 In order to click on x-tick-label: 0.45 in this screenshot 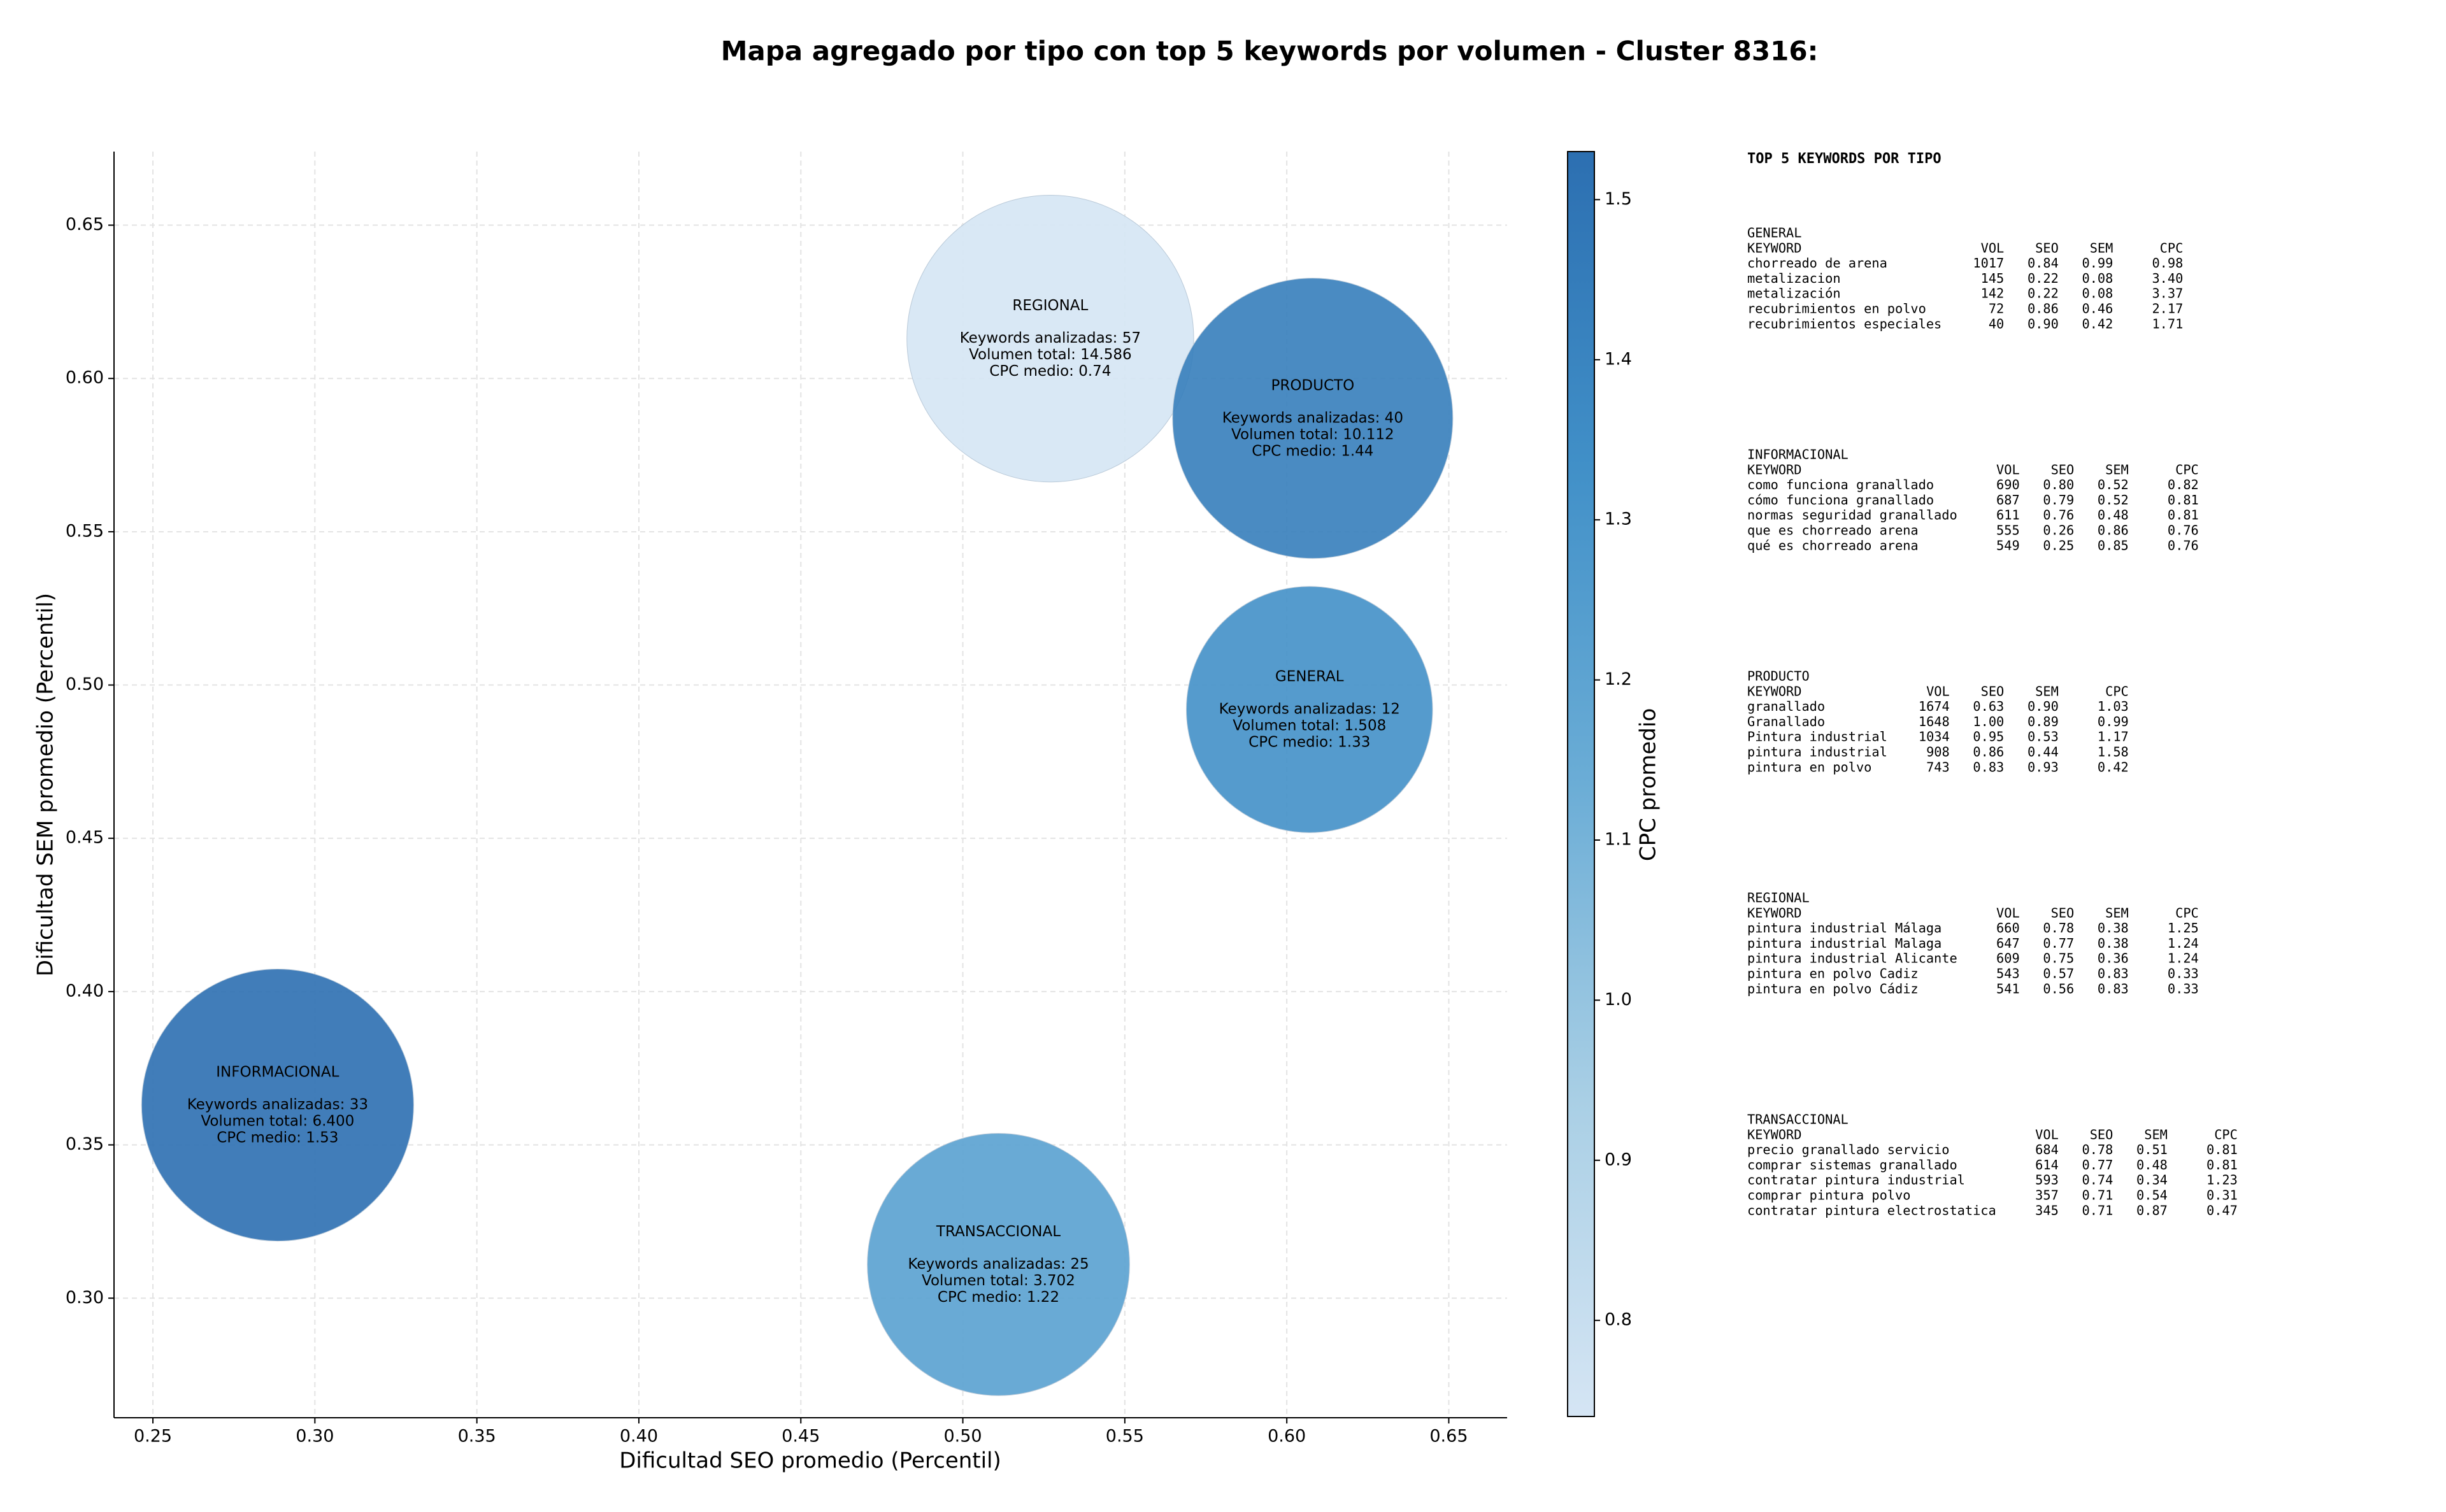, I will do `click(801, 1436)`.